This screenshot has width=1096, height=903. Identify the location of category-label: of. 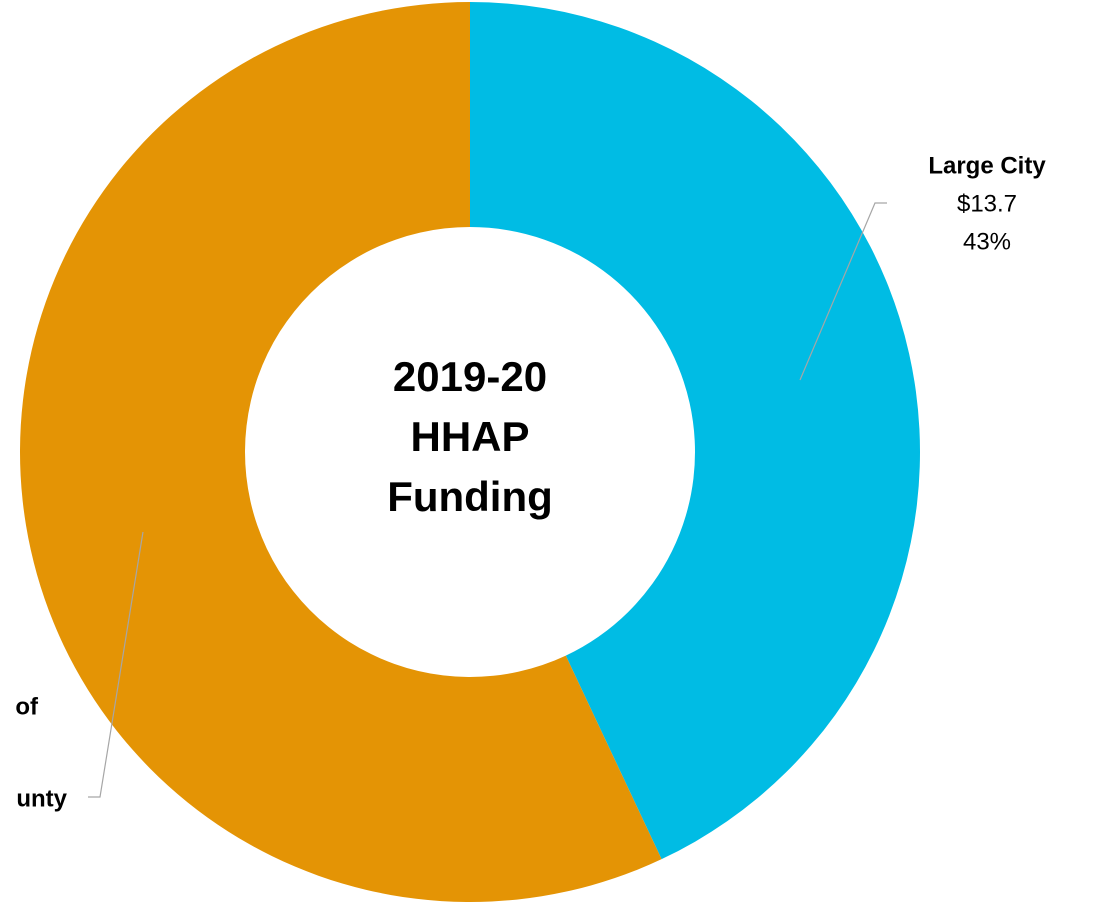
(27, 706).